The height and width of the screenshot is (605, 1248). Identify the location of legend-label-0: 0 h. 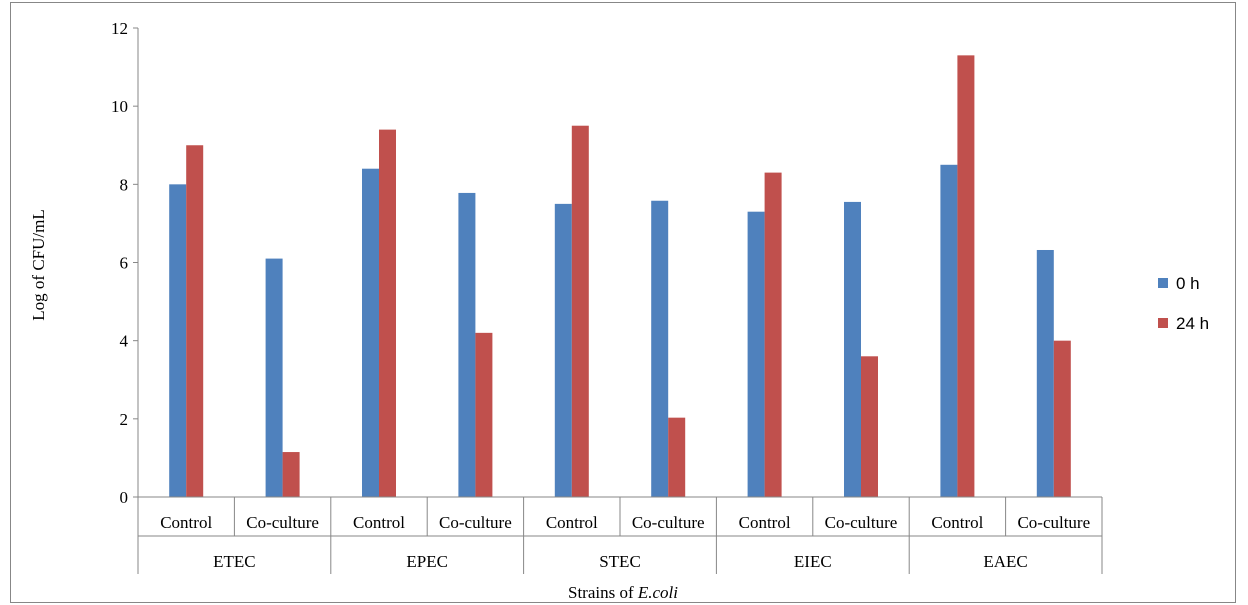
(1188, 283).